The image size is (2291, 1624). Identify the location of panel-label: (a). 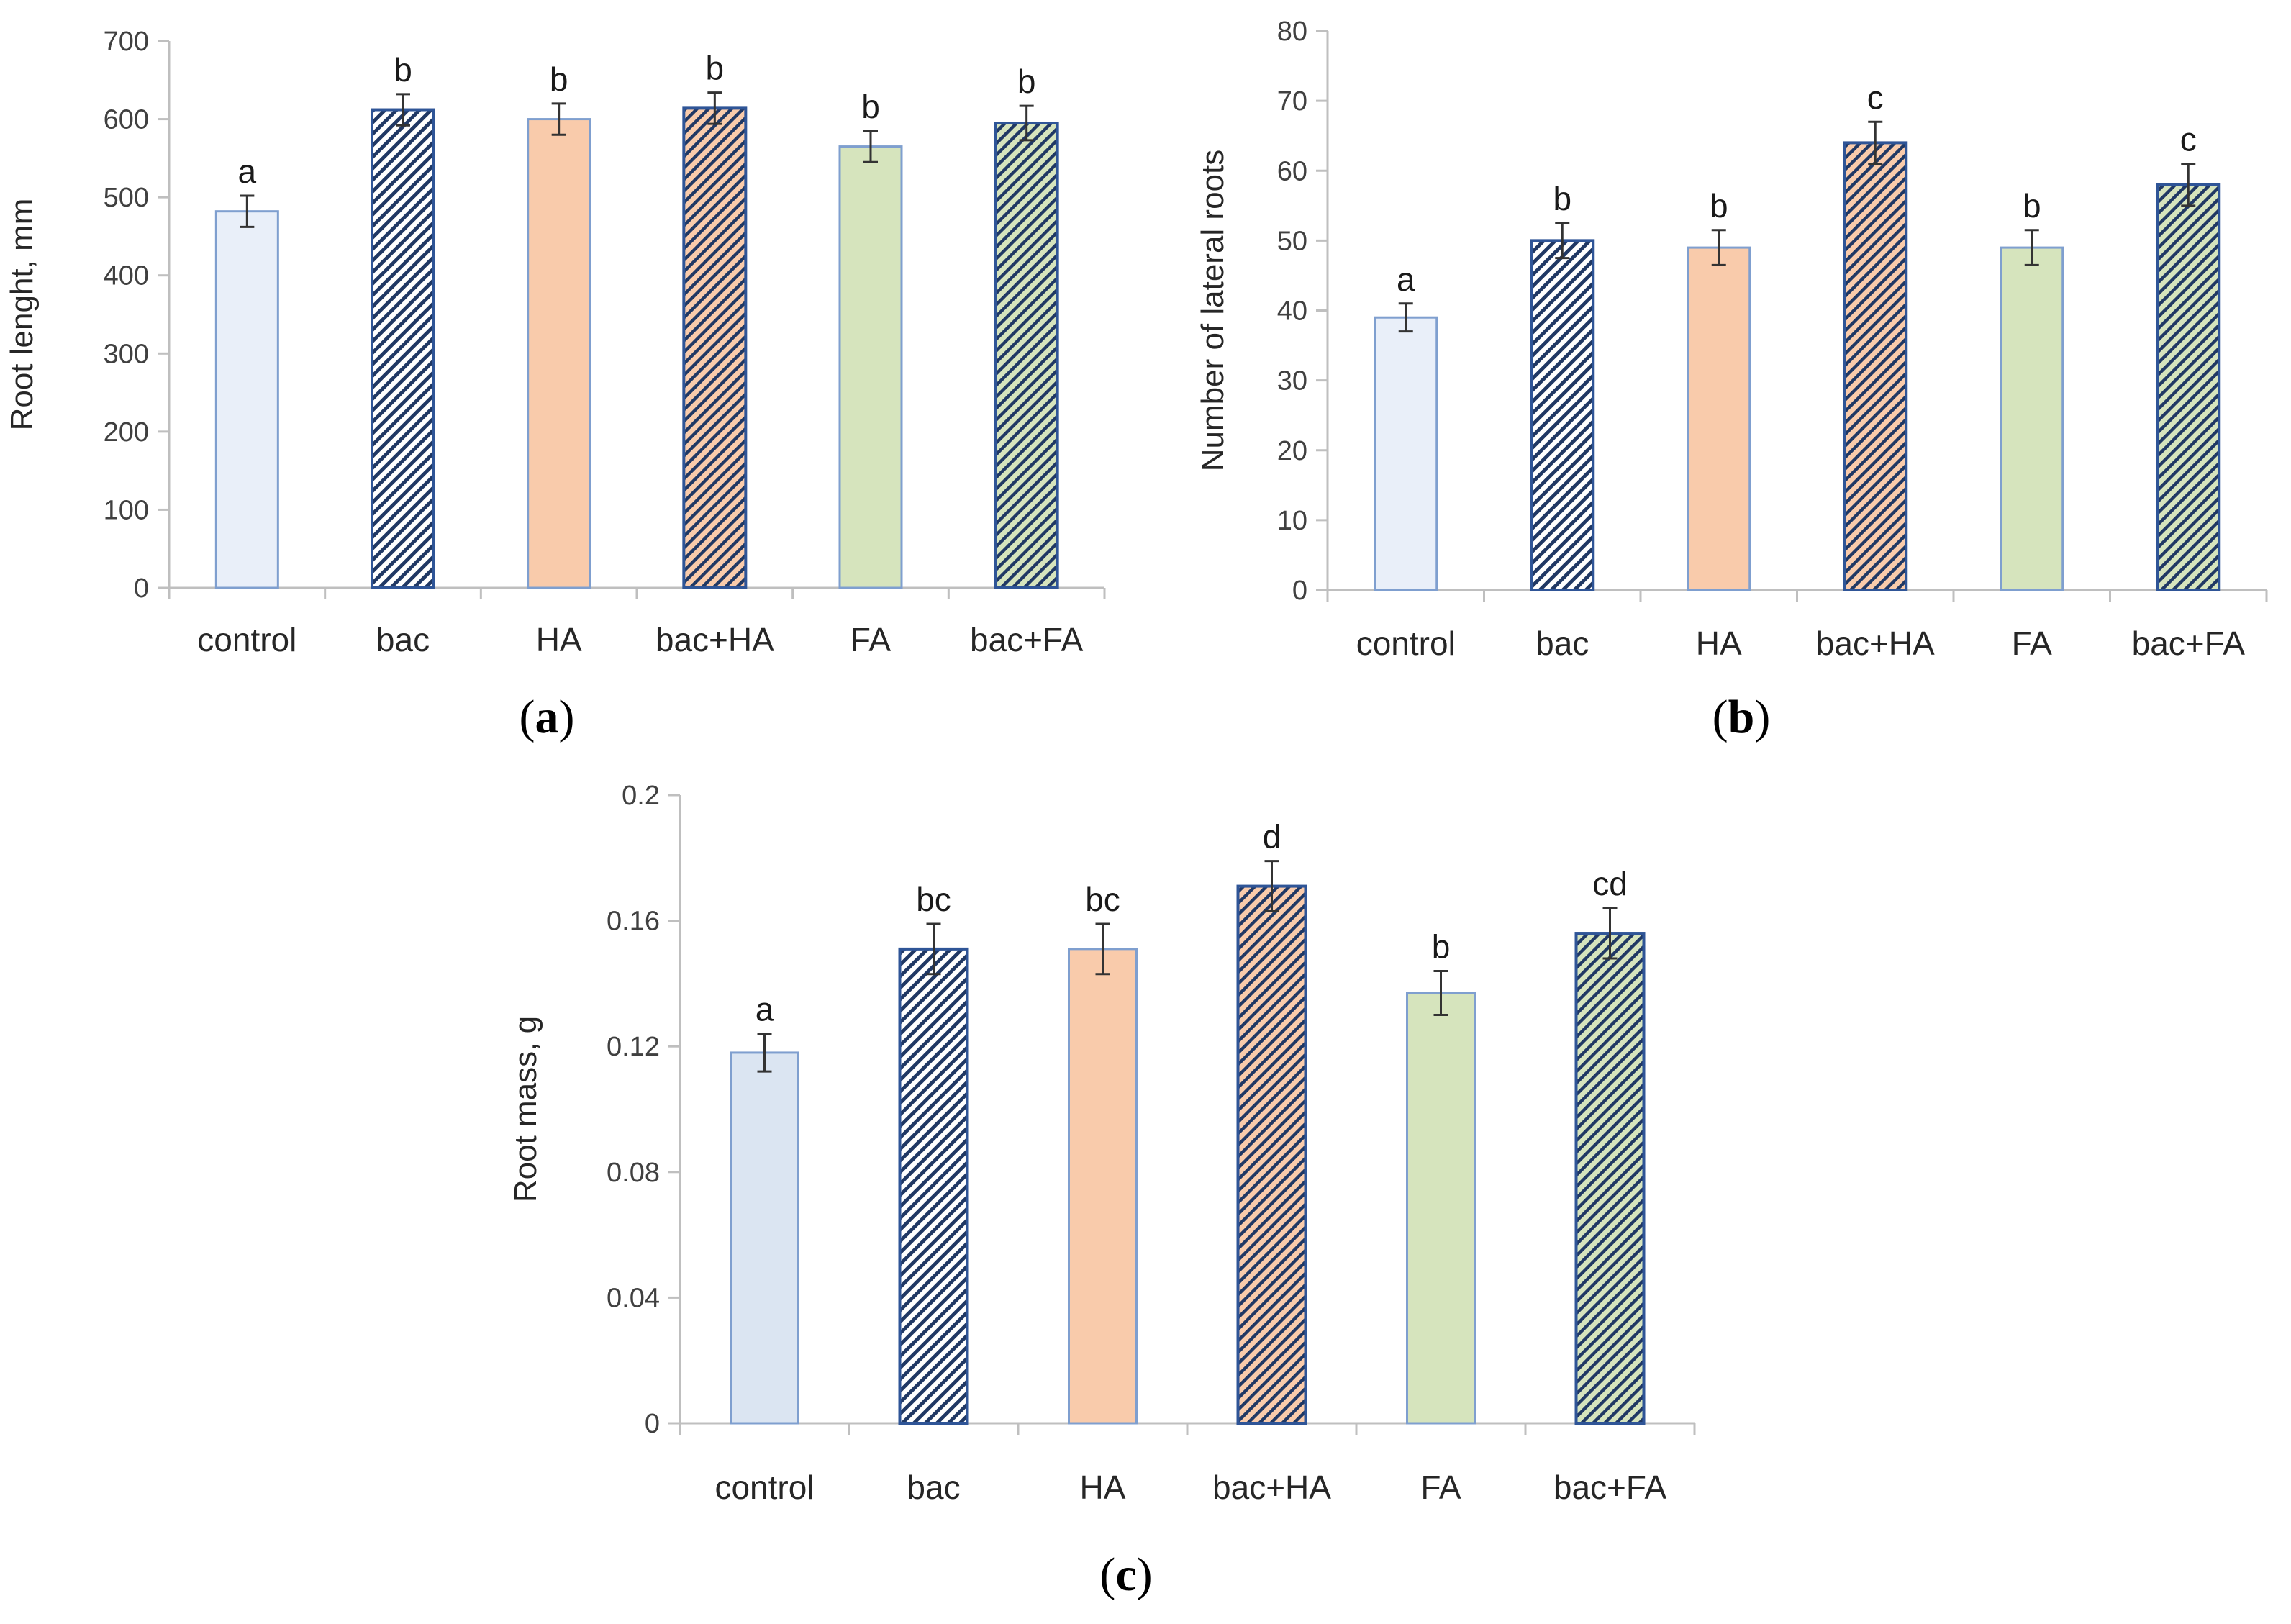
(547, 717).